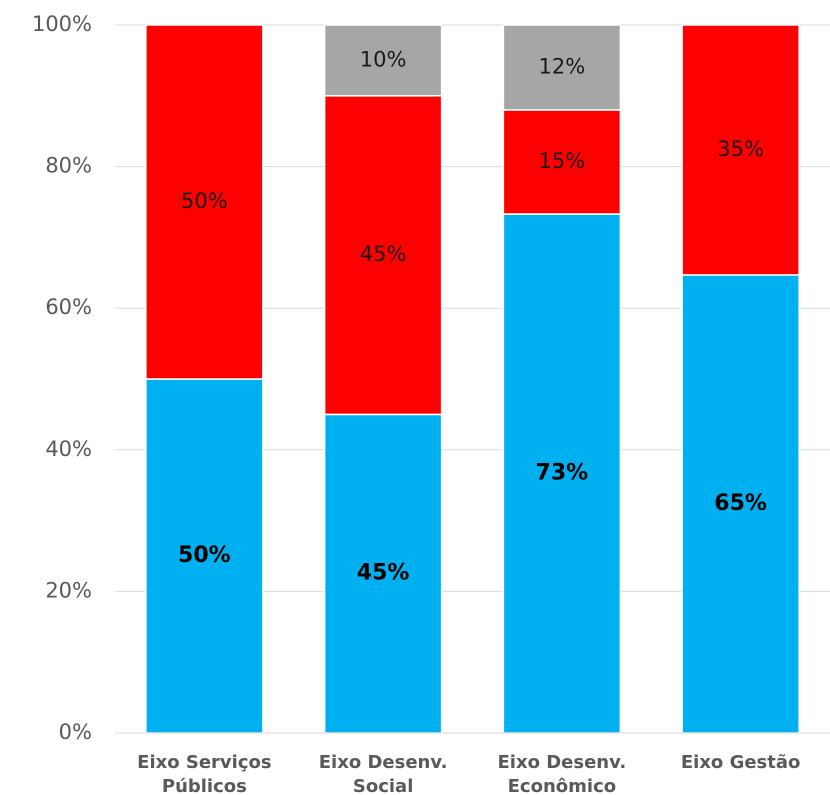 Image resolution: width=830 pixels, height=795 pixels. I want to click on x-tick-label: Públicos, so click(204, 785).